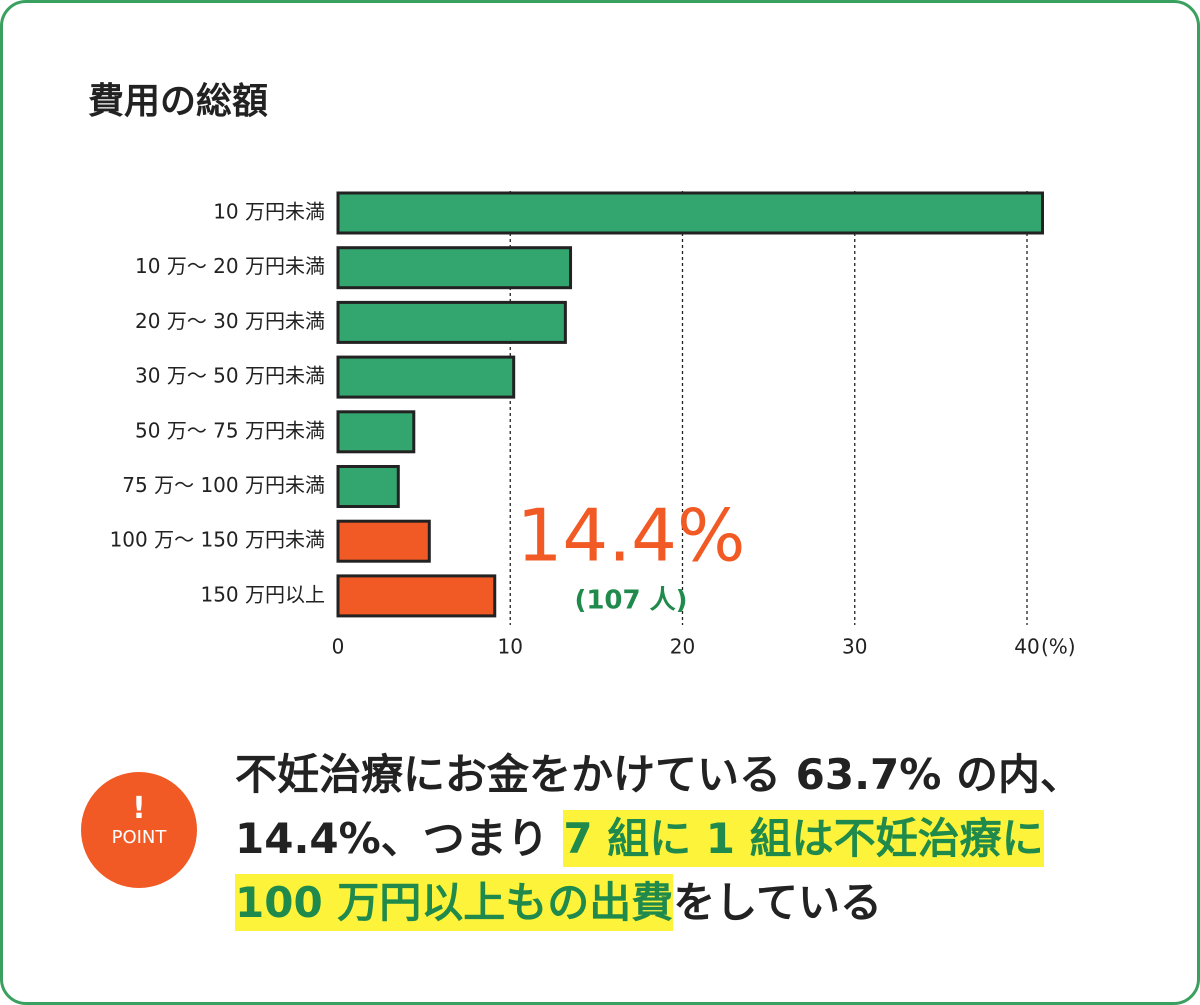 The height and width of the screenshot is (1005, 1200). What do you see at coordinates (778, 902) in the screenshot?
I see `text-segment: をしている` at bounding box center [778, 902].